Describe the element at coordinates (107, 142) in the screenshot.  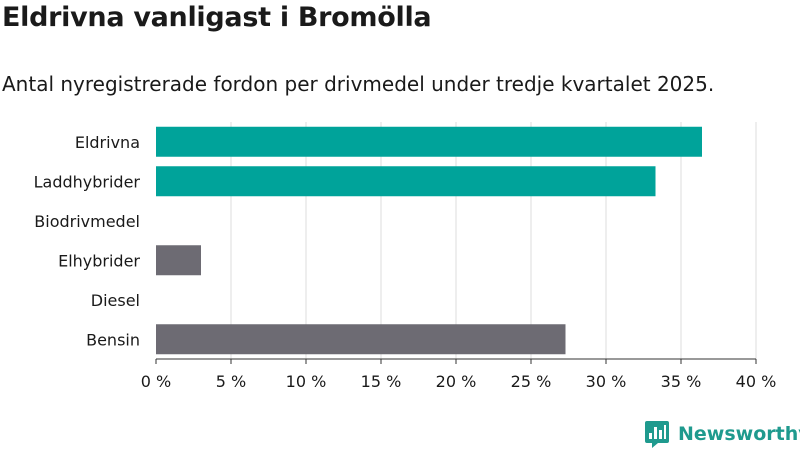
I see `category-label: Eldrivna` at that location.